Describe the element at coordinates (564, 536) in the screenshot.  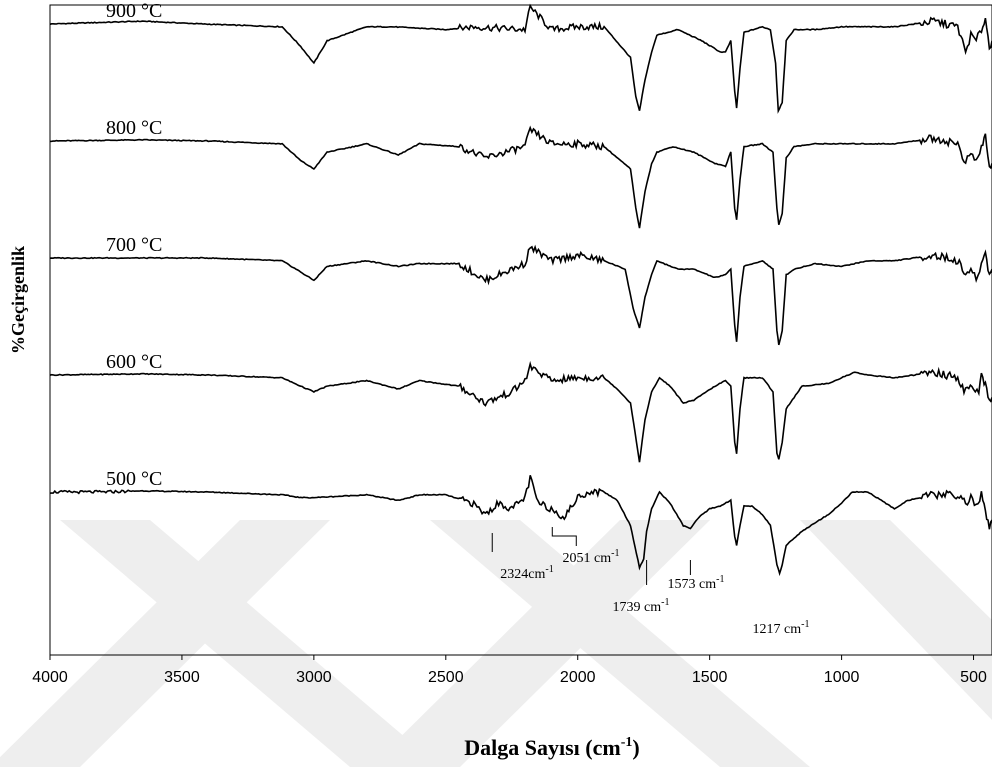
I see `anno-leader-2051` at that location.